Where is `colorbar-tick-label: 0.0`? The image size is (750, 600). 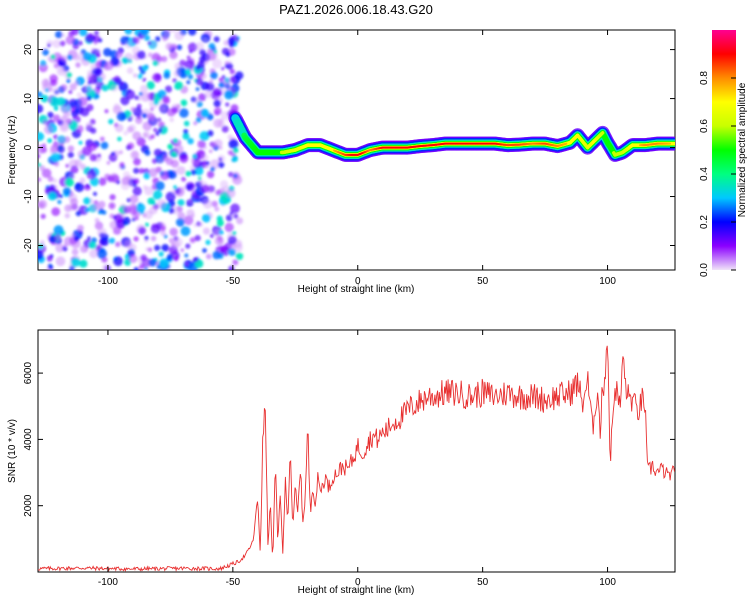
colorbar-tick-label: 0.0 is located at coordinates (704, 270).